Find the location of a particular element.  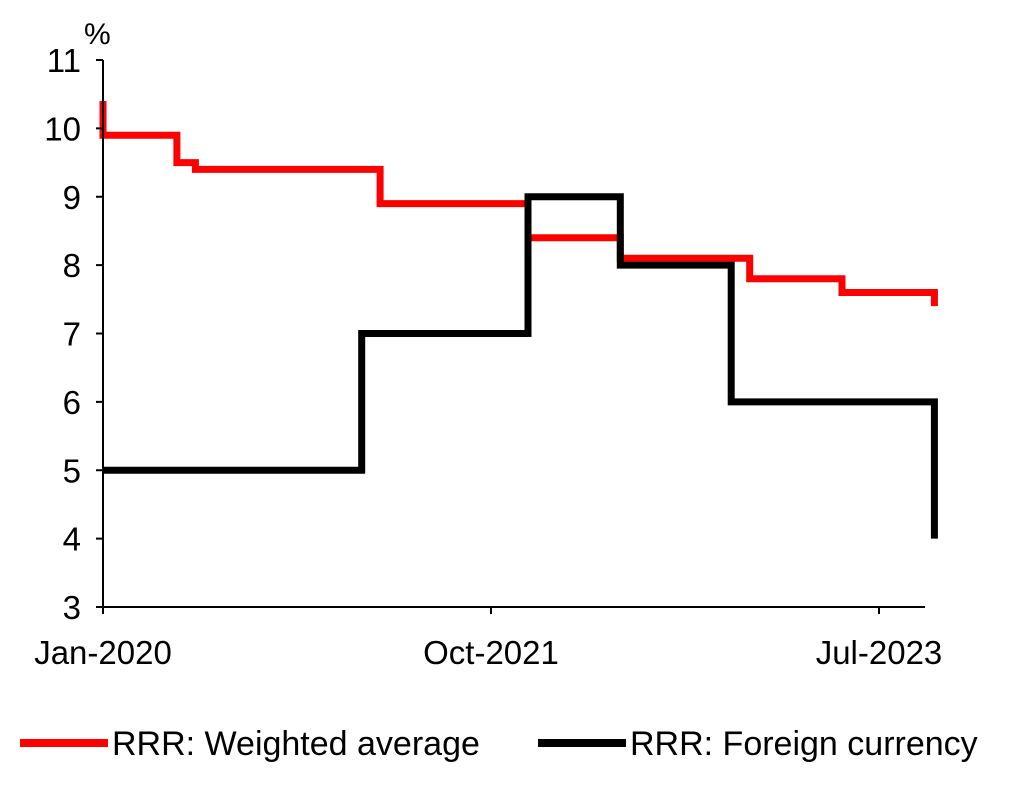

y-unit-label: % is located at coordinates (97, 34).